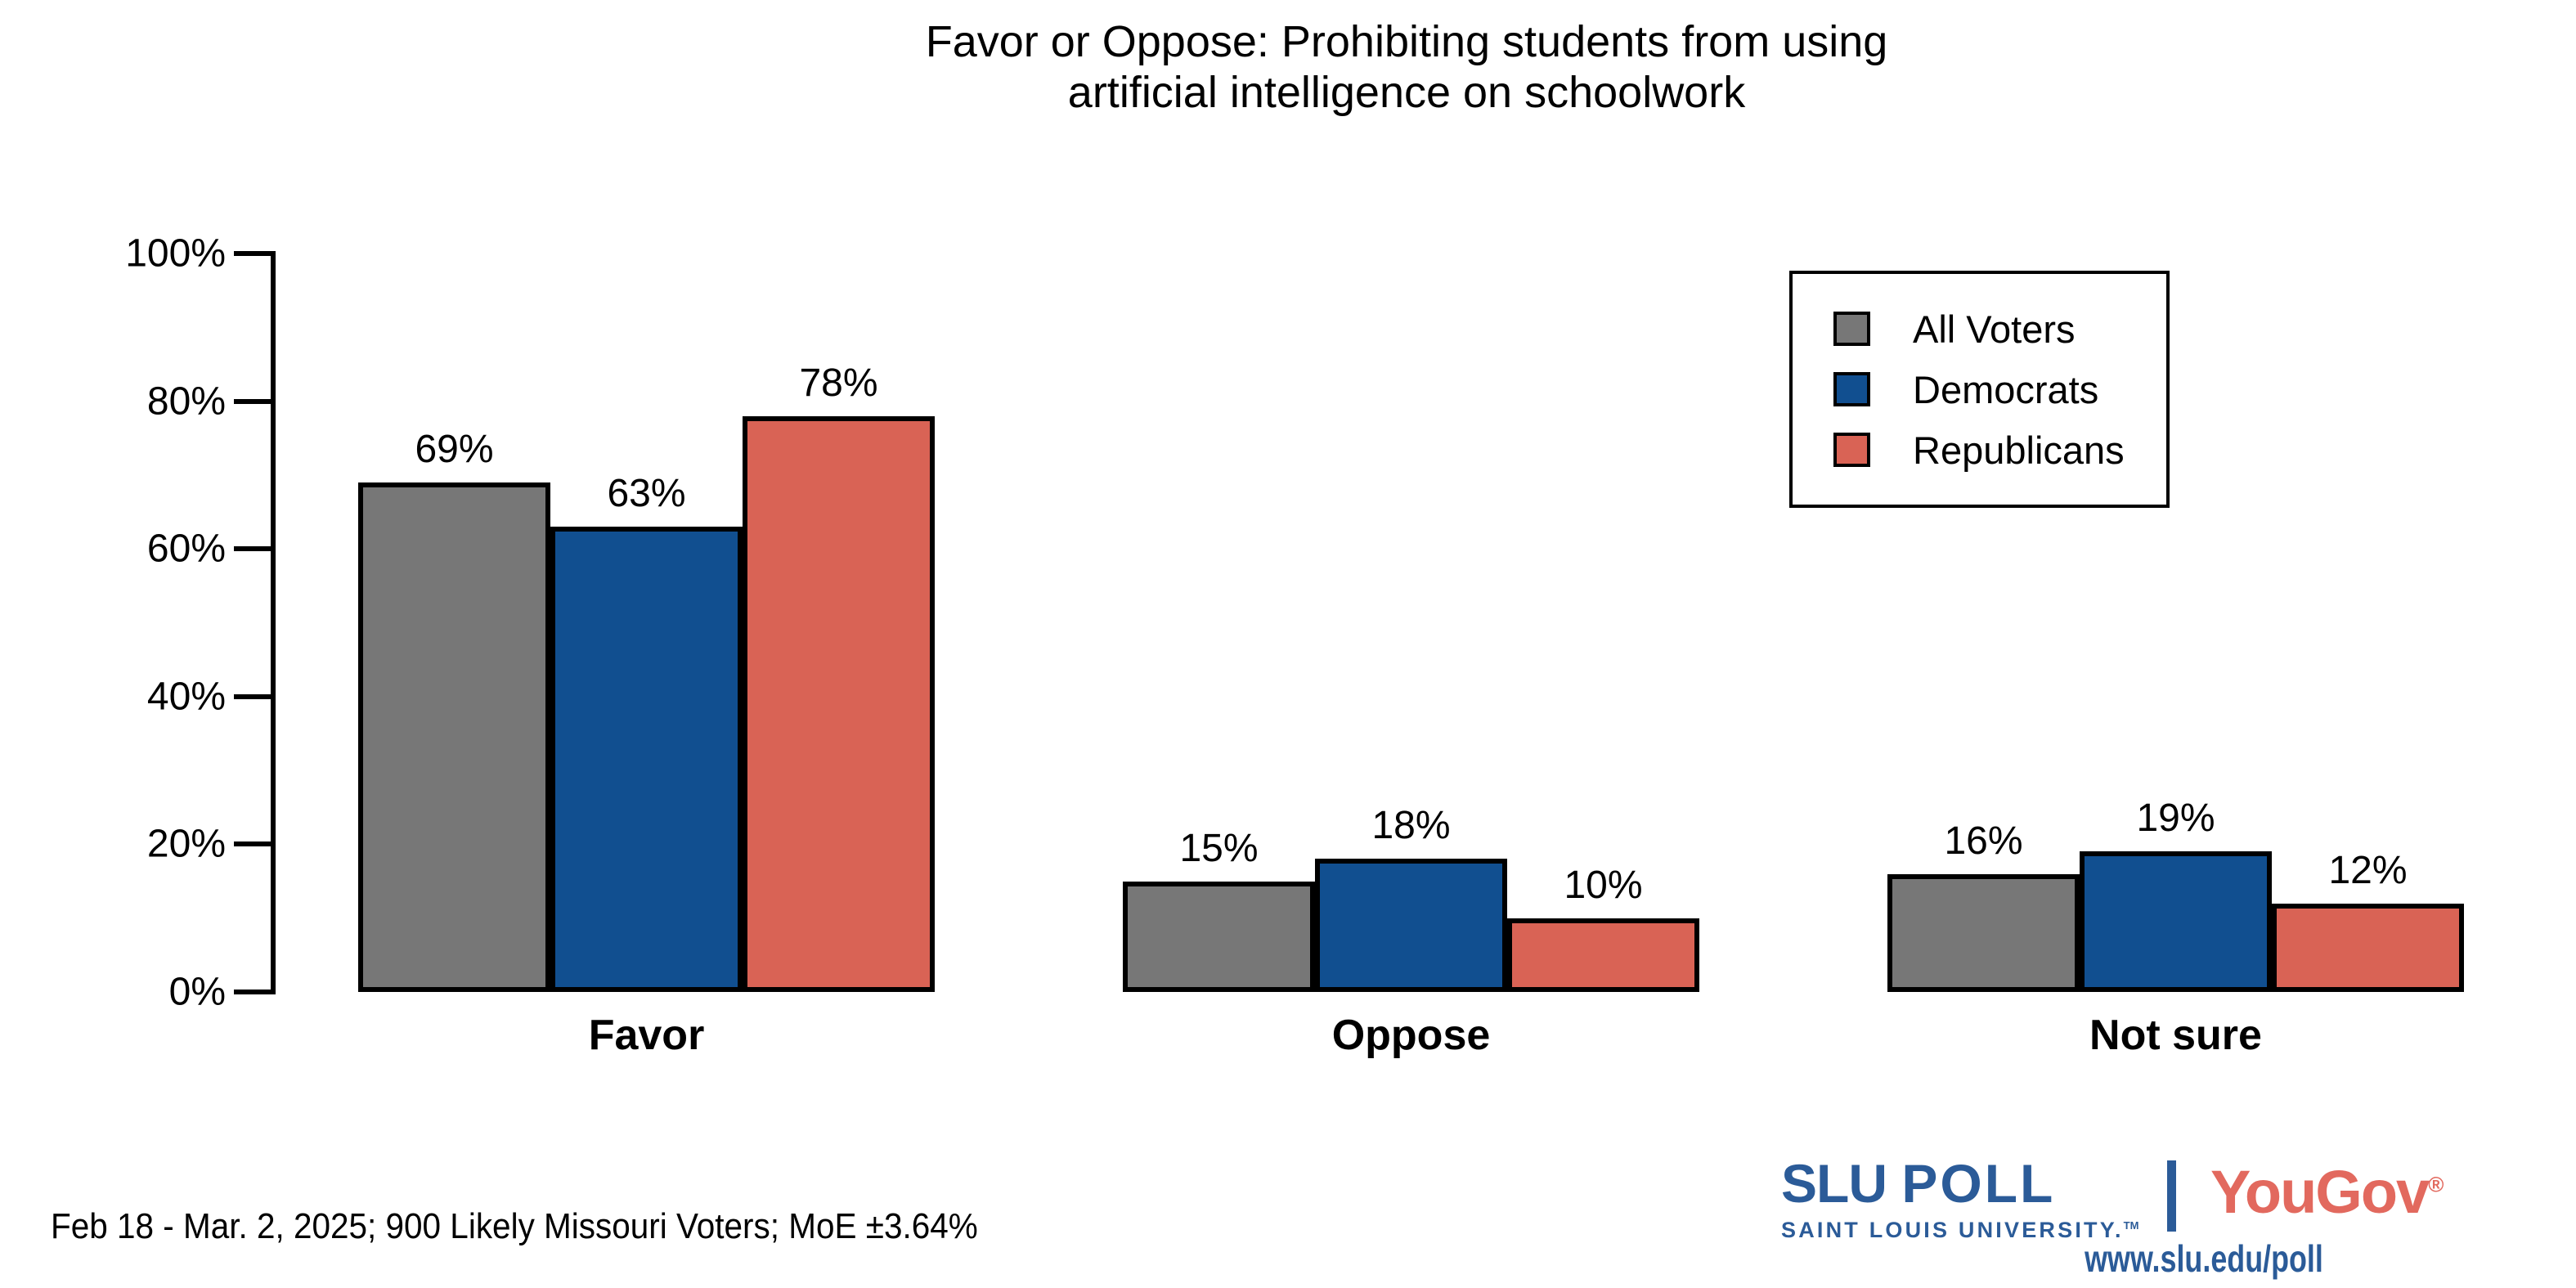 This screenshot has height=1288, width=2576. I want to click on chart-title-line2: artificial intelligence on schoolwork, so click(1406, 93).